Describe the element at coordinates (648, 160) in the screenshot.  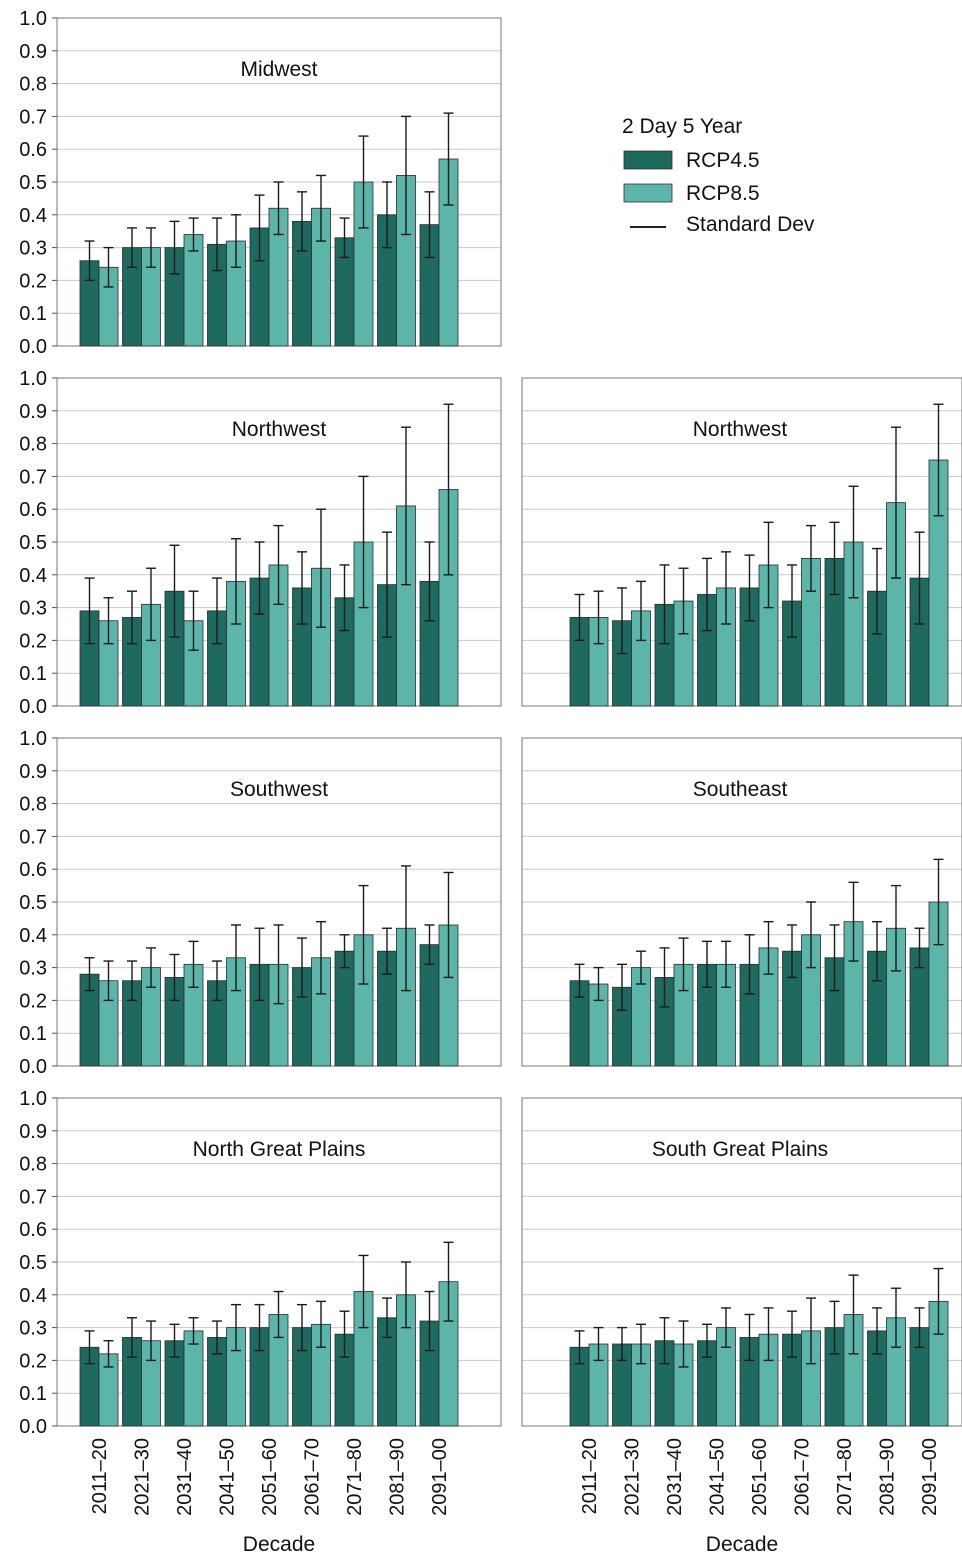
I see `legend-swatch-rcp45` at that location.